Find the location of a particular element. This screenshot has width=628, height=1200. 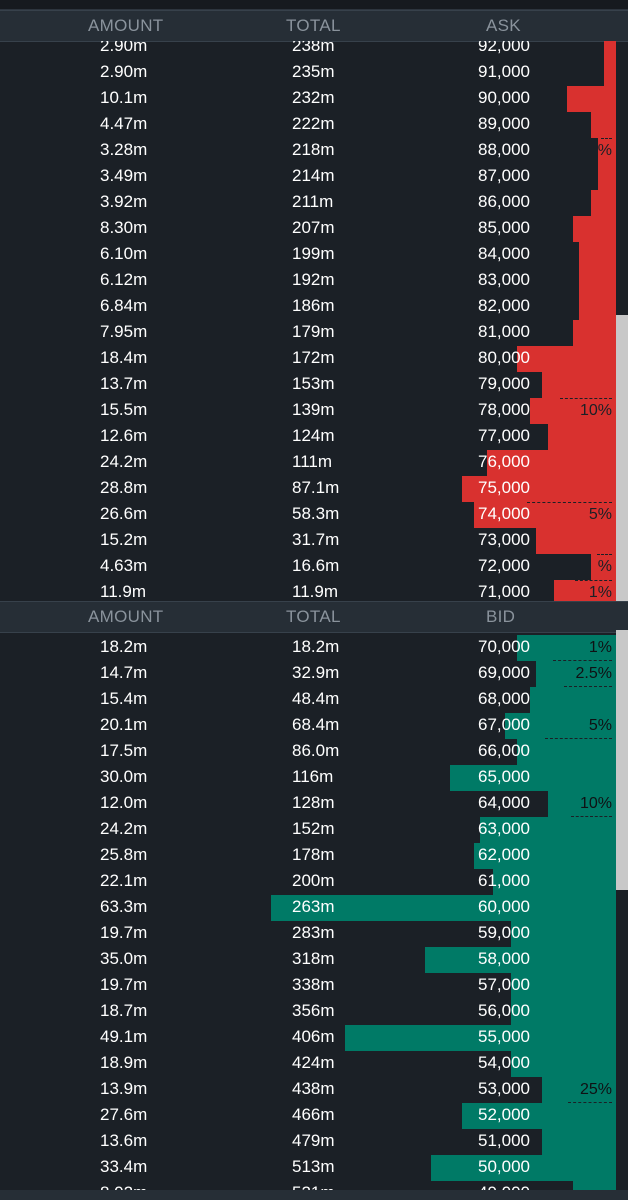

bid-order-row: 13.9m 438m 53,000 25% is located at coordinates (314, 1090).